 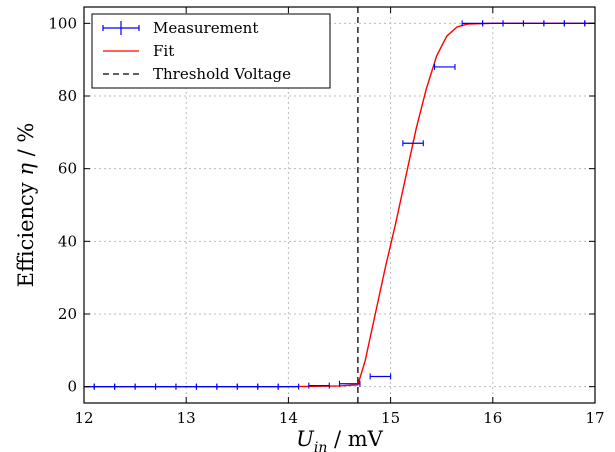 I want to click on y-axis-label: Efficiency η / %, so click(x=26, y=205).